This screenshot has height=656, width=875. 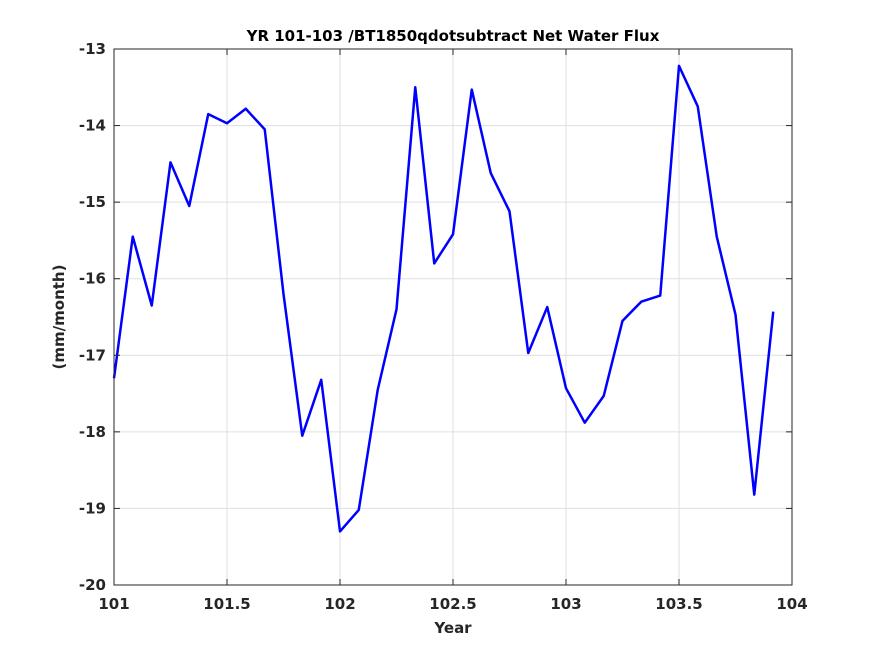 I want to click on y-tick-label: -17, so click(x=92, y=355).